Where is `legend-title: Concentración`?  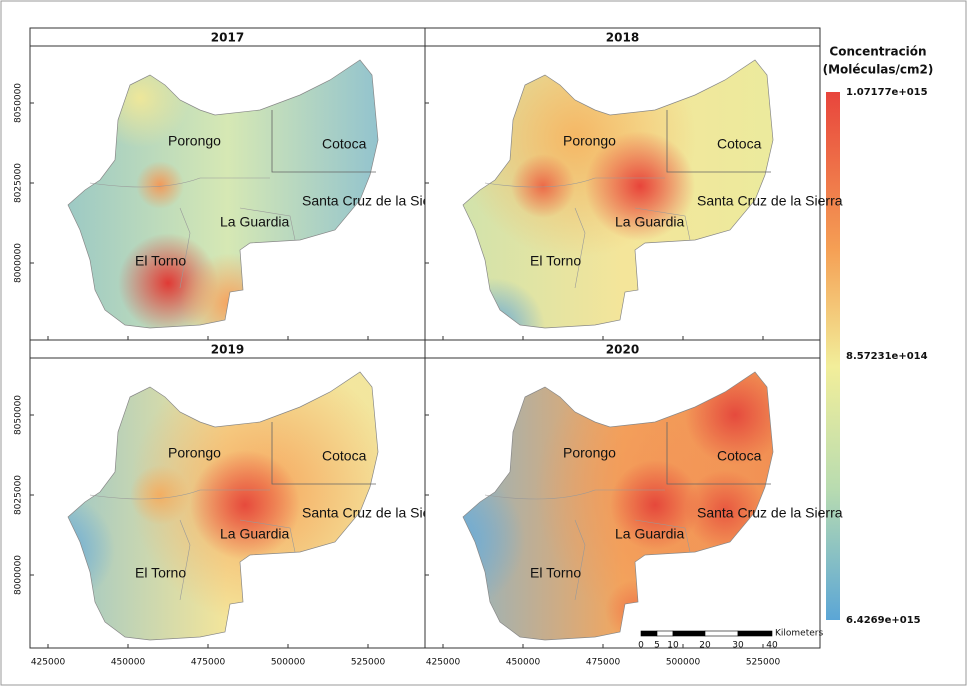 legend-title: Concentración is located at coordinates (877, 52).